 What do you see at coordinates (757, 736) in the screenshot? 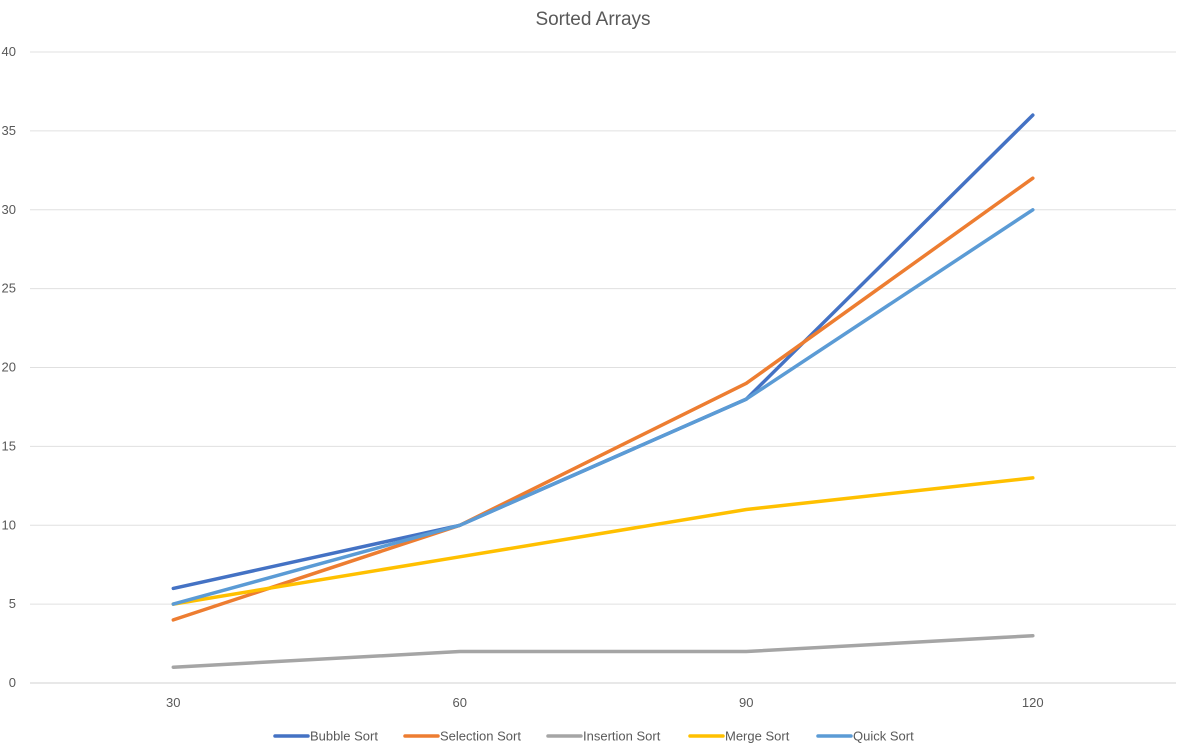
I see `legend-label: Merge Sort` at bounding box center [757, 736].